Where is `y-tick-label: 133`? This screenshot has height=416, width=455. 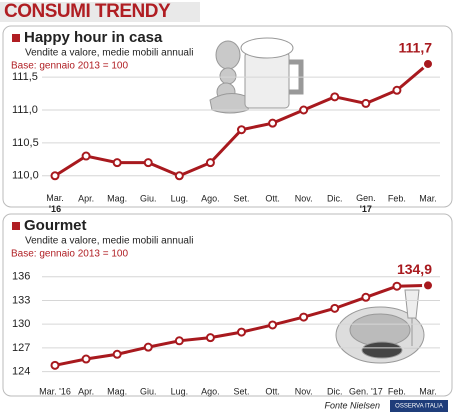
y-tick-label: 133 is located at coordinates (21, 300).